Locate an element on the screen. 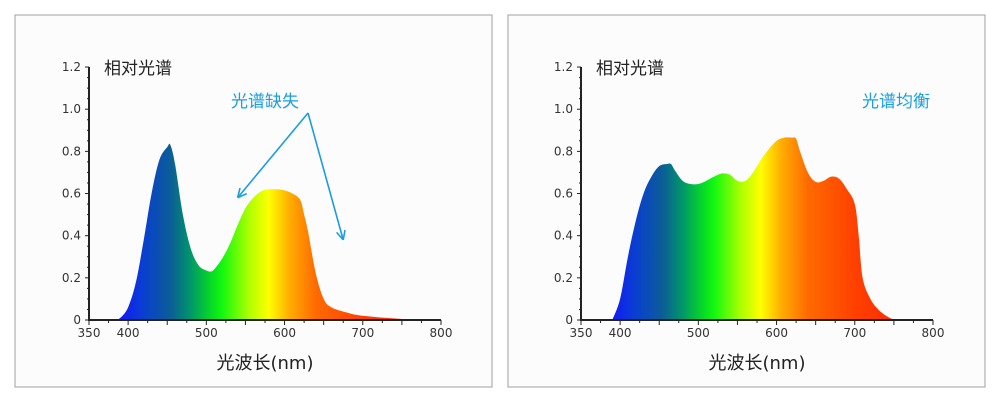  annotation-label: 光谱缺失 is located at coordinates (265, 102).